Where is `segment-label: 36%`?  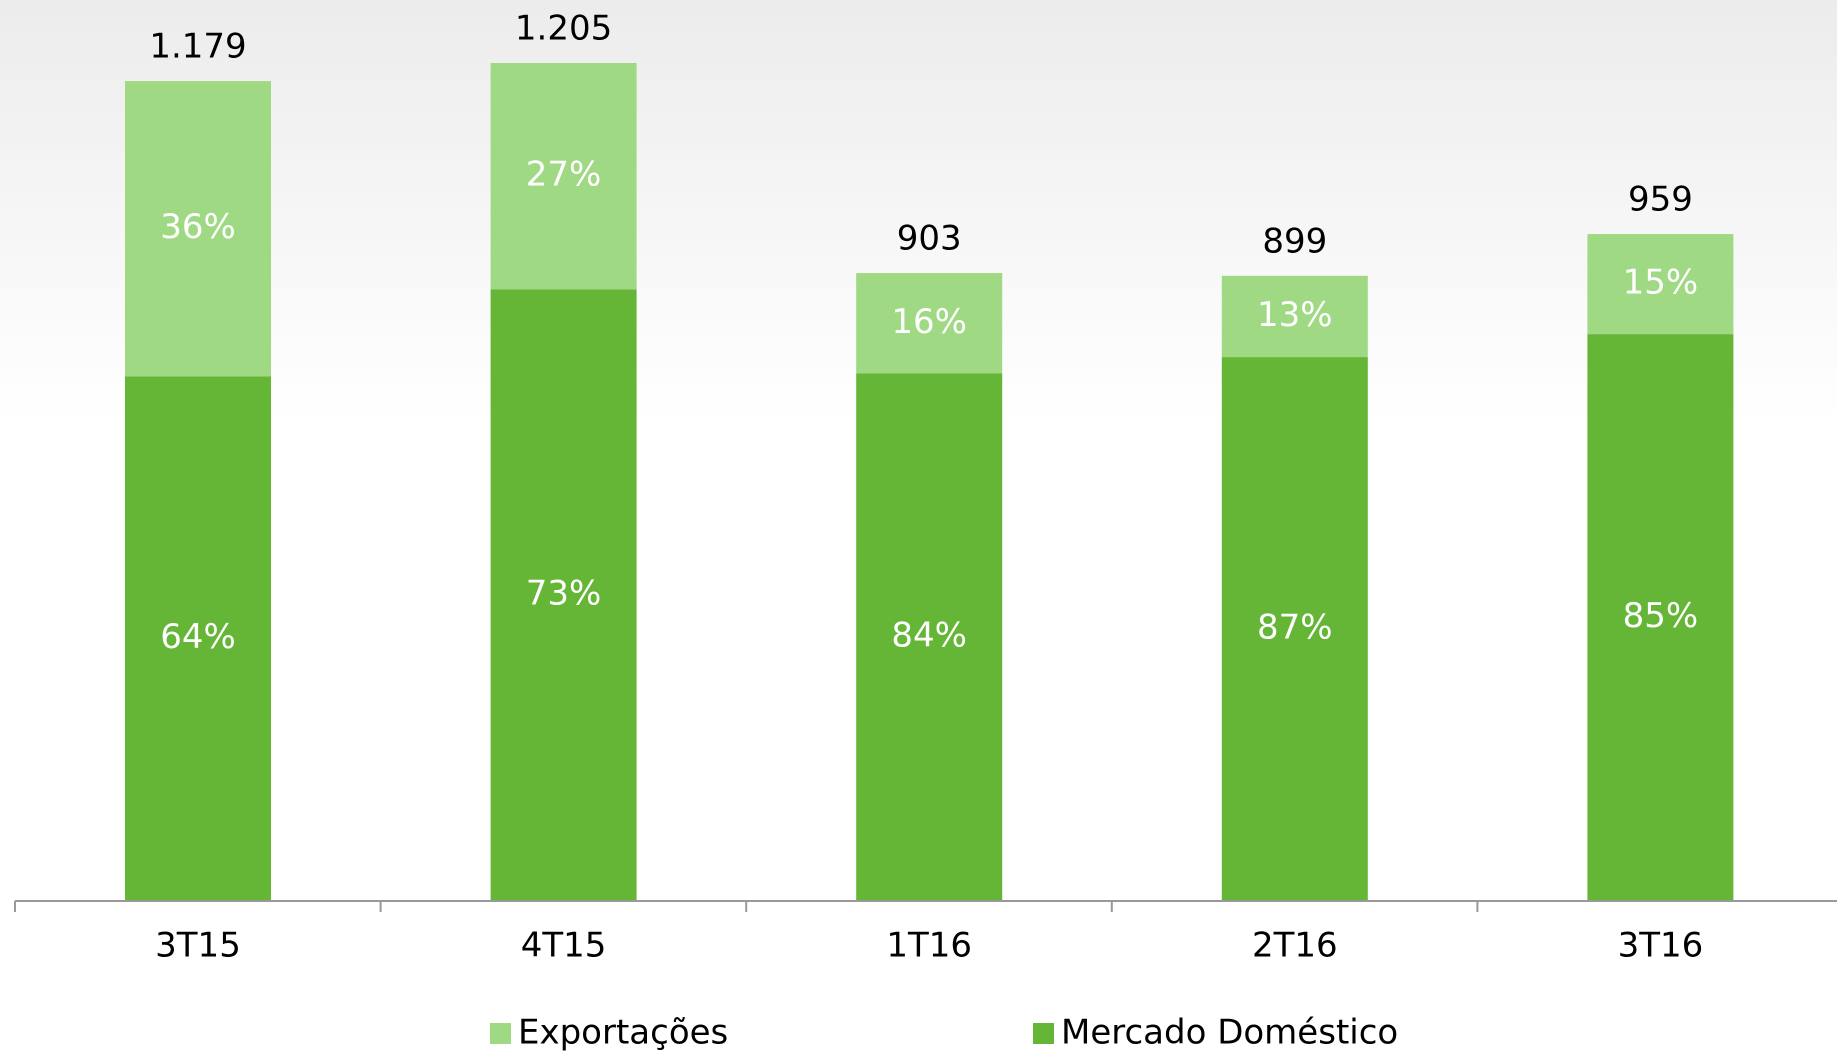 segment-label: 36% is located at coordinates (198, 227).